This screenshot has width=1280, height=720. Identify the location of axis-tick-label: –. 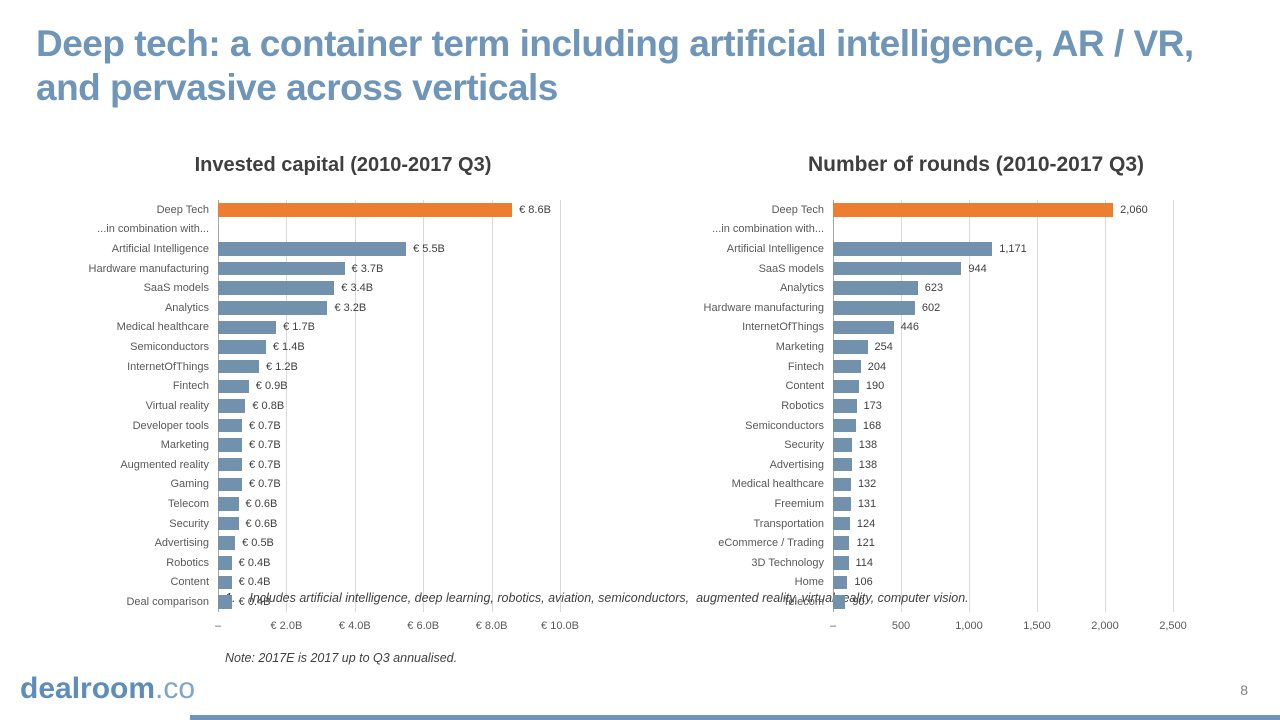
(218, 625).